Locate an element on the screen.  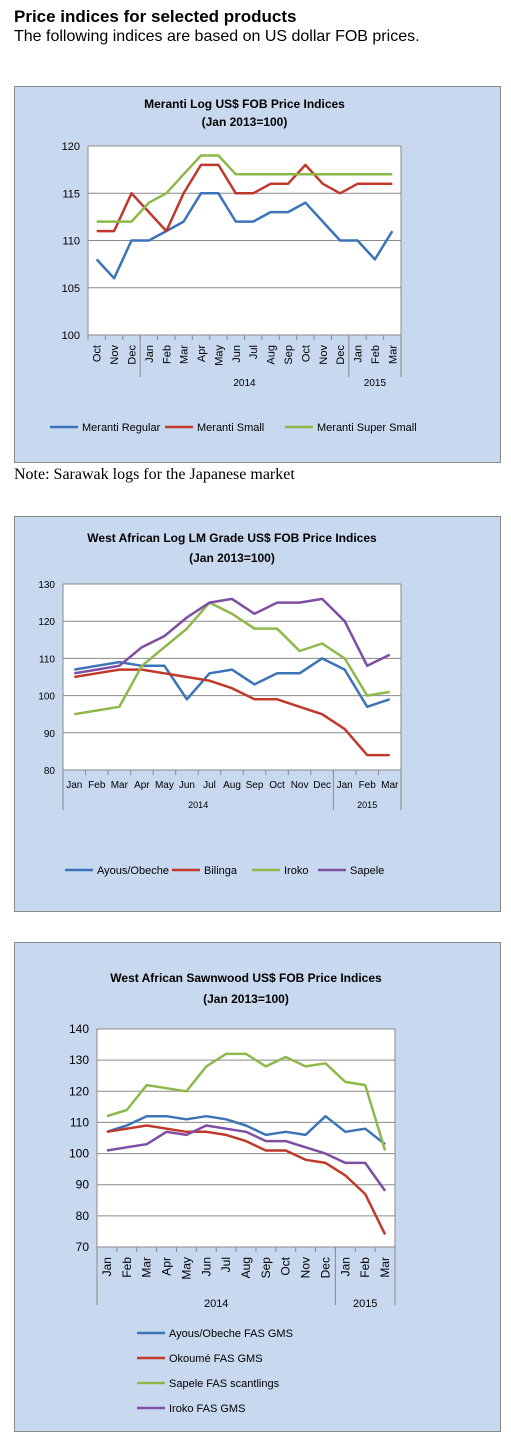
legend-label: Meranti Regular is located at coordinates (121, 428).